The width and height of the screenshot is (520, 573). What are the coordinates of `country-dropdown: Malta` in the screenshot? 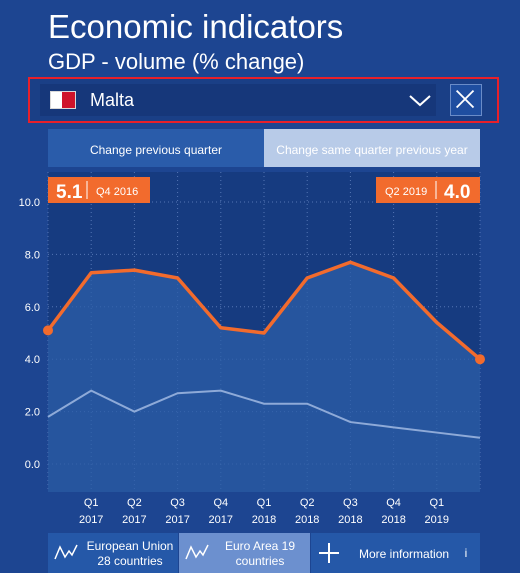 It's located at (238, 100).